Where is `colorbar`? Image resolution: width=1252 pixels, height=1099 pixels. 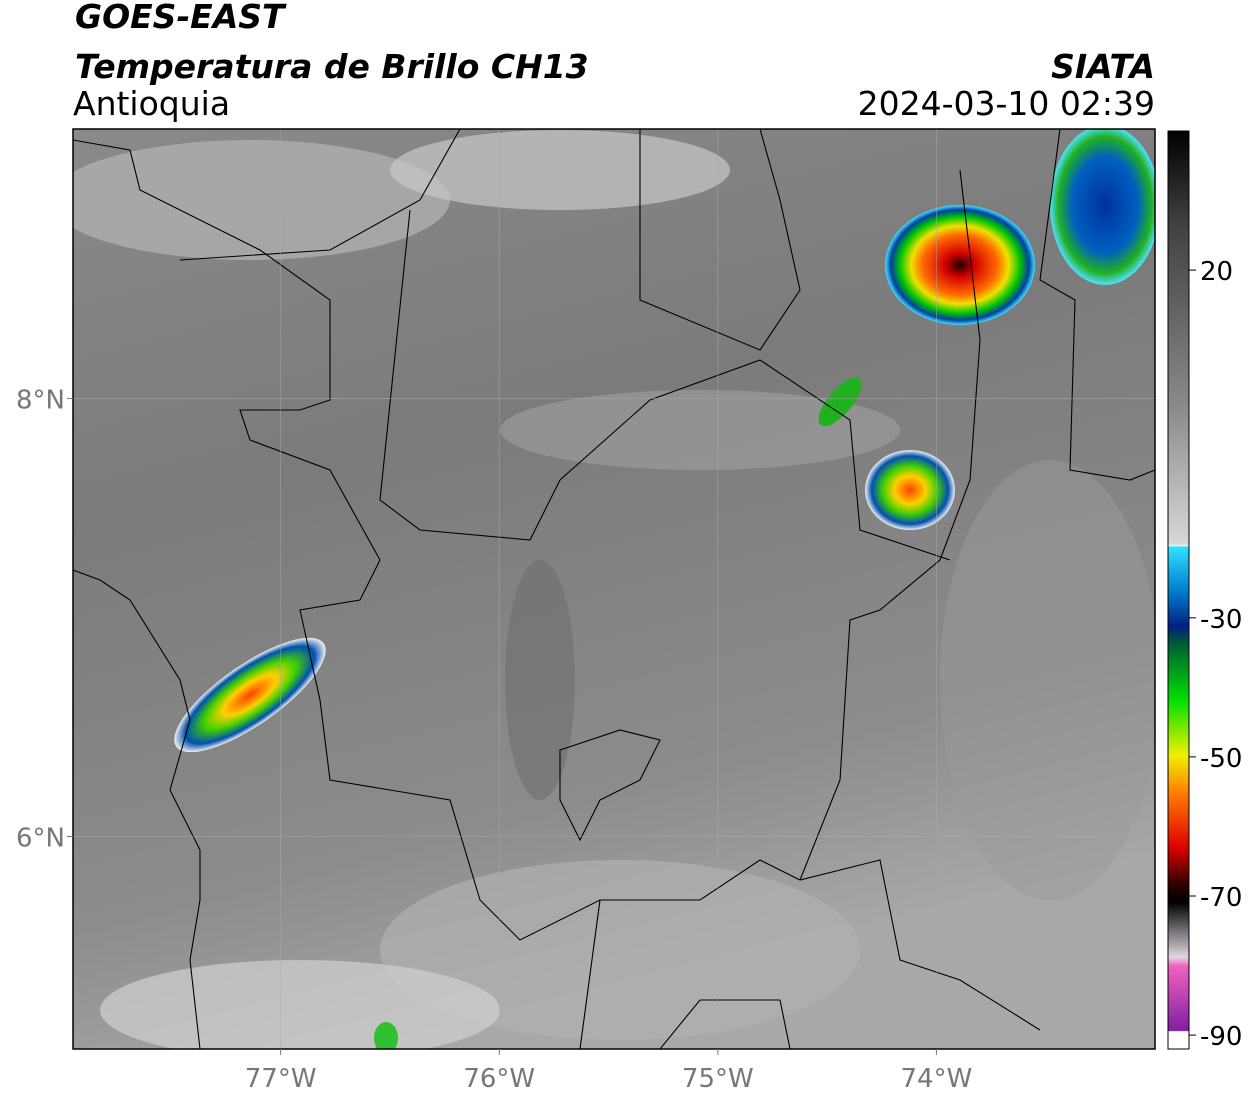
colorbar is located at coordinates (1178, 590).